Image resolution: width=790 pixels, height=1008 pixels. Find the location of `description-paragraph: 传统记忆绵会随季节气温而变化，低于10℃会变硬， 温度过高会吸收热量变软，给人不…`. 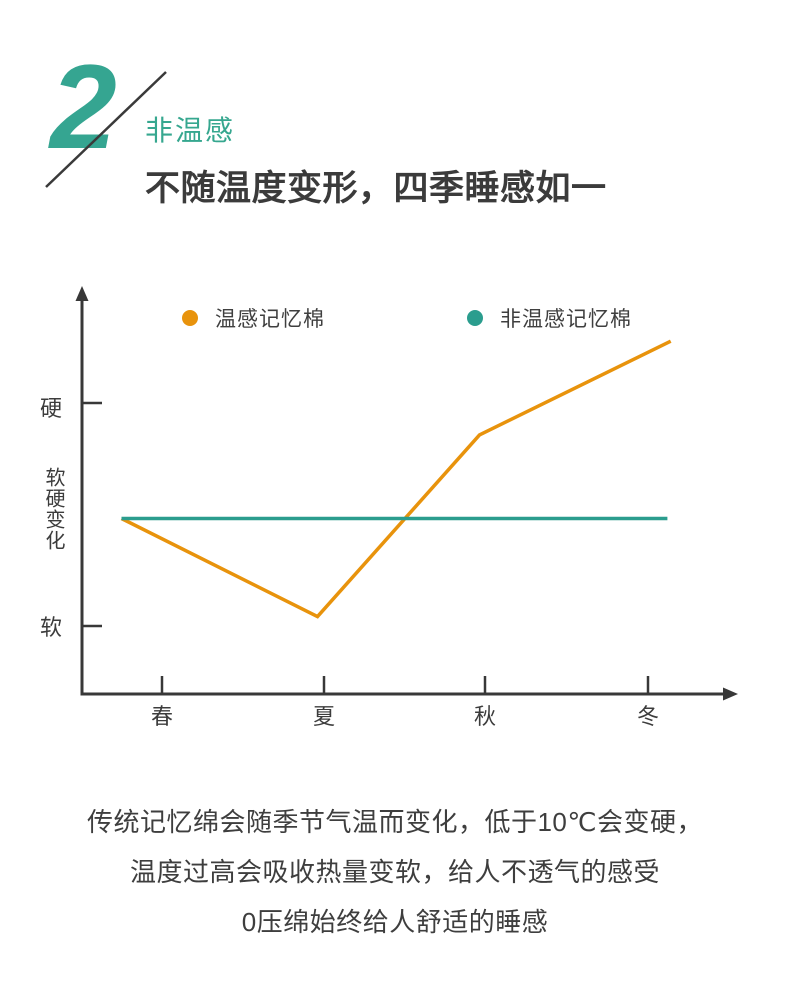

description-paragraph: 传统记忆绵会随季节气温而变化，低于10℃会变硬， 温度过高会吸收热量变软，给人不… is located at coordinates (395, 872).